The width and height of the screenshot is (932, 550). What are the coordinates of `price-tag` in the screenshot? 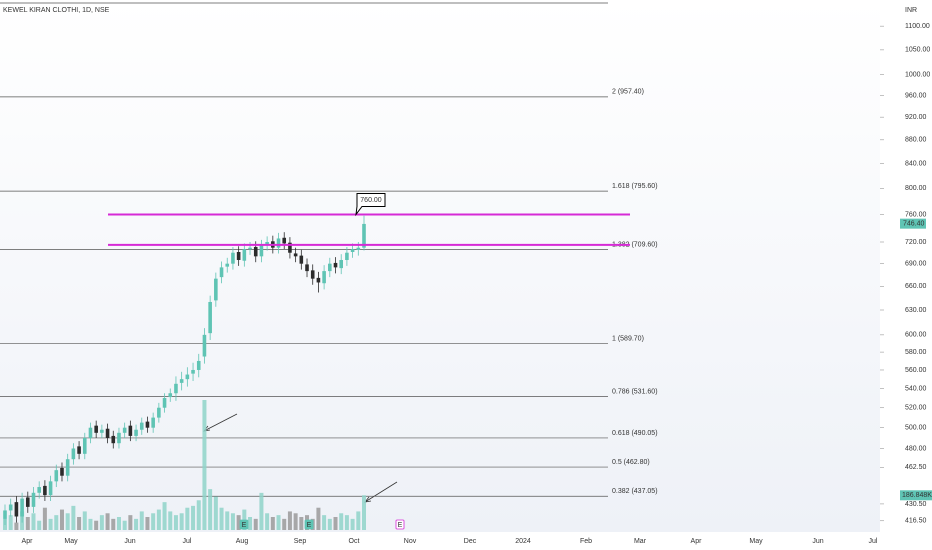 It's located at (913, 223).